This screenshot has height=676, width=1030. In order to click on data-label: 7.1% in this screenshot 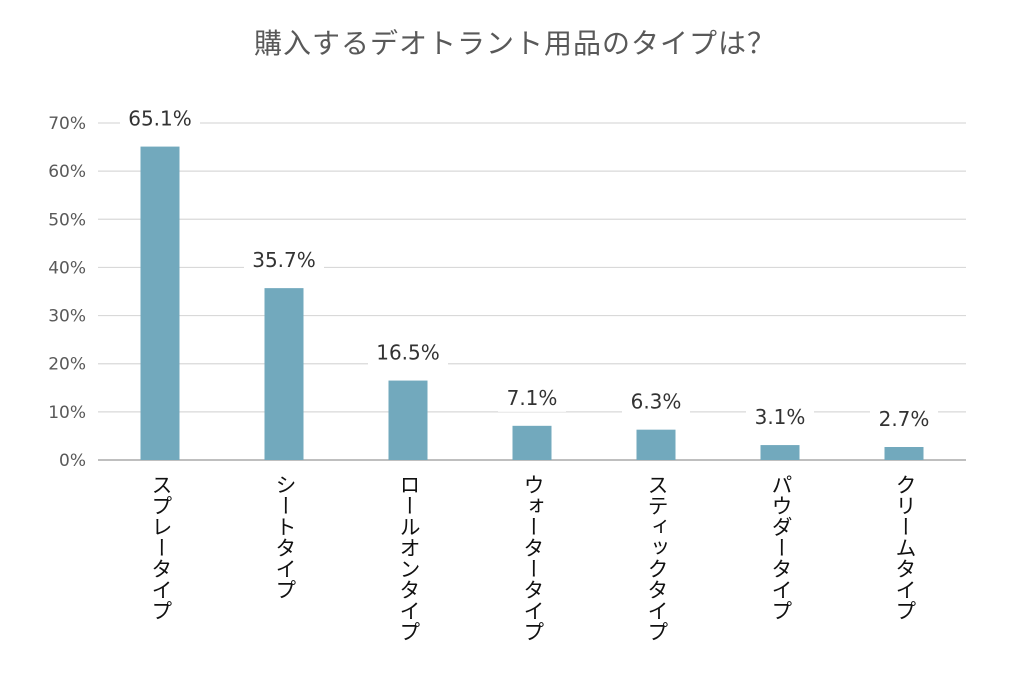, I will do `click(532, 398)`.